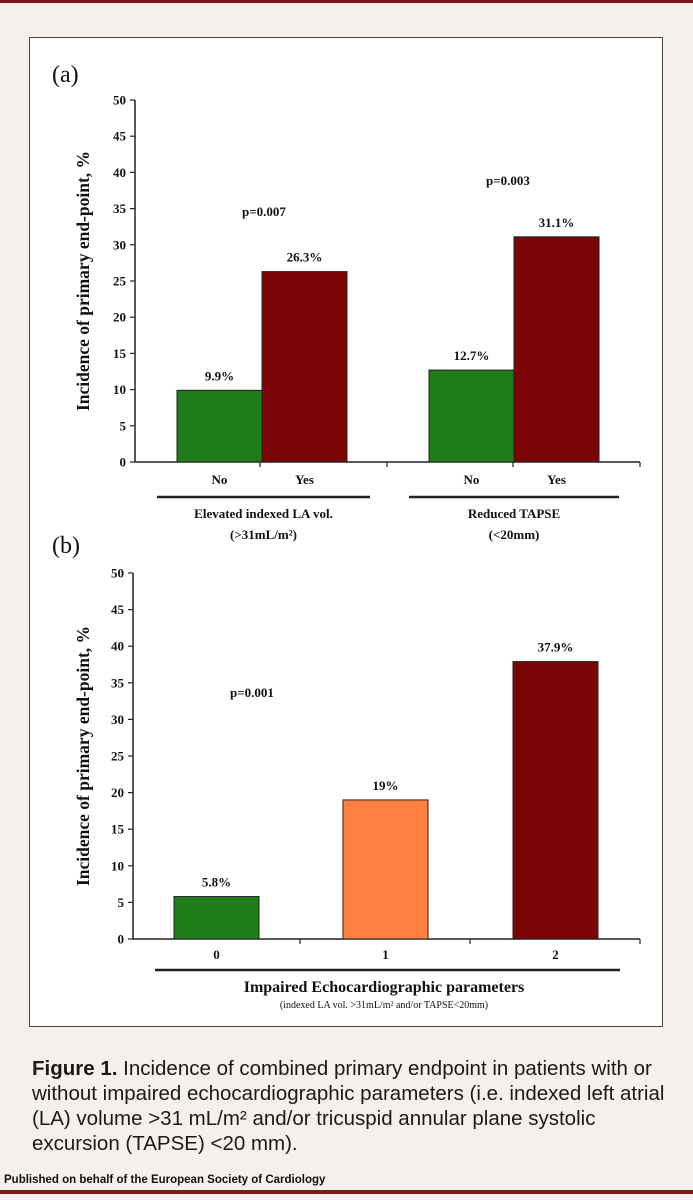  Describe the element at coordinates (252, 692) in the screenshot. I see `p-value-label: p=0.001` at that location.